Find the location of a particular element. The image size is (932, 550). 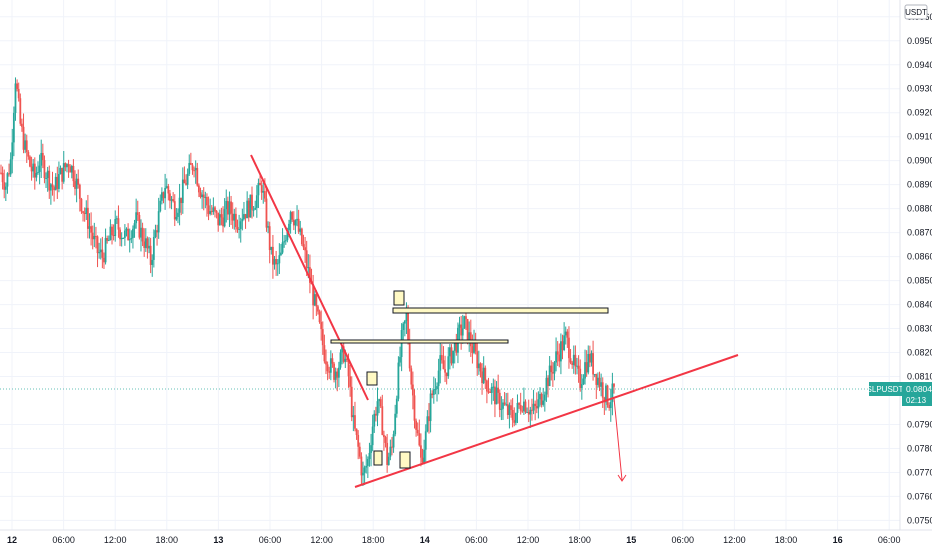

y-tick-label: 0.0810 is located at coordinates (919, 377).